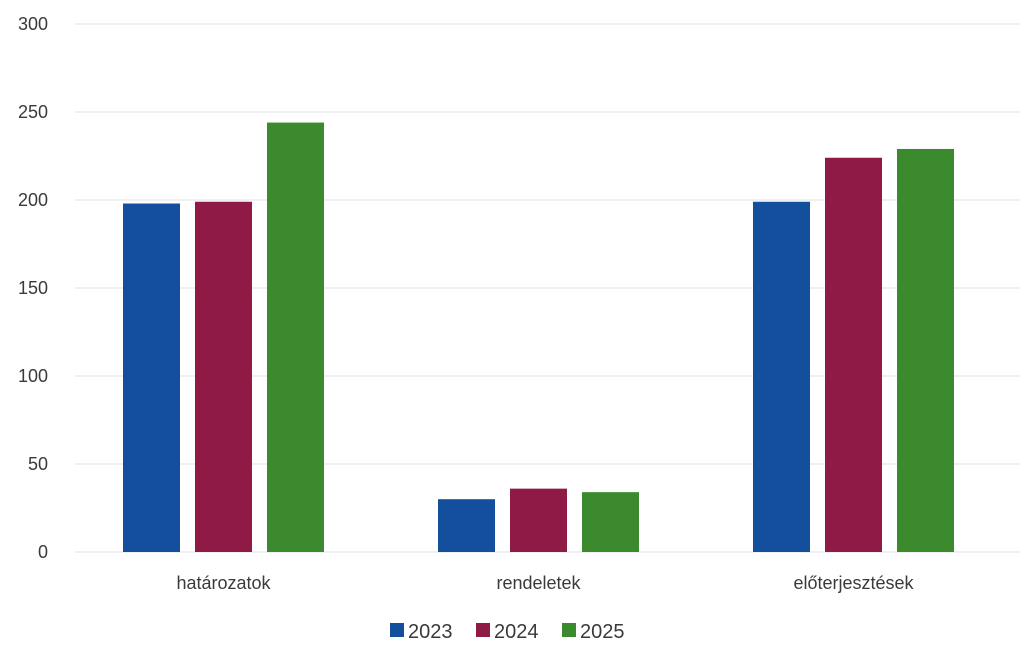 Image resolution: width=1034 pixels, height=649 pixels. What do you see at coordinates (602, 632) in the screenshot?
I see `legend-label: 2025` at bounding box center [602, 632].